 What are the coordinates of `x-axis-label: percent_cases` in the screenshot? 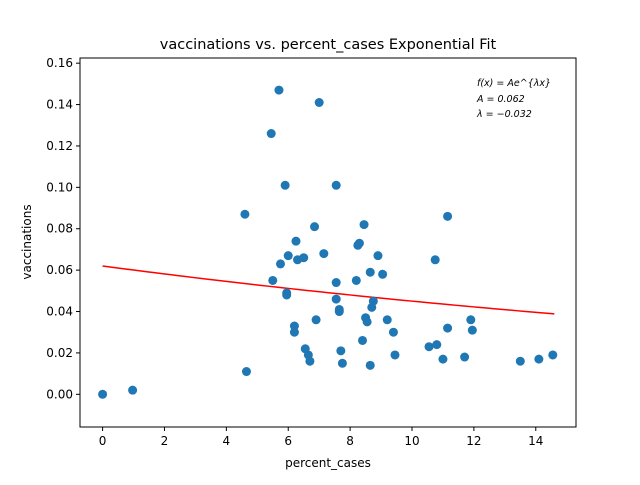 It's located at (328, 463).